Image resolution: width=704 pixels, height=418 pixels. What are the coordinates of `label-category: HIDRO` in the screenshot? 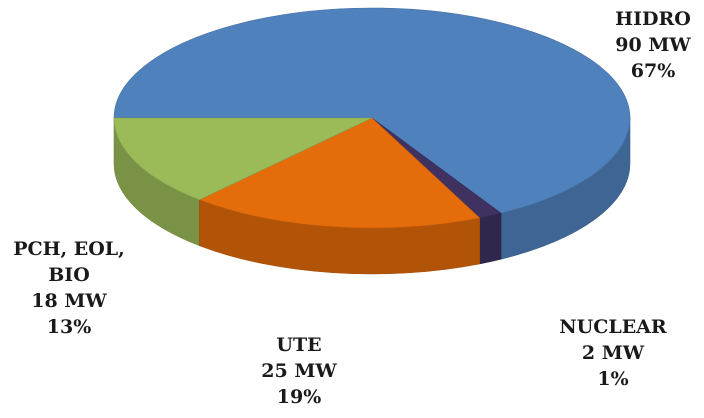 It's located at (653, 19).